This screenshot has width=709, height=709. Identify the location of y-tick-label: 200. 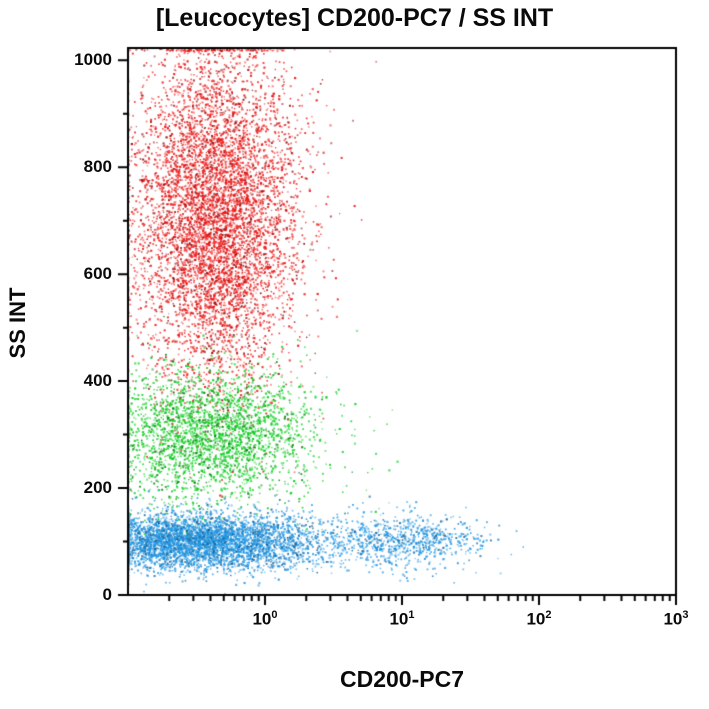
(97, 488).